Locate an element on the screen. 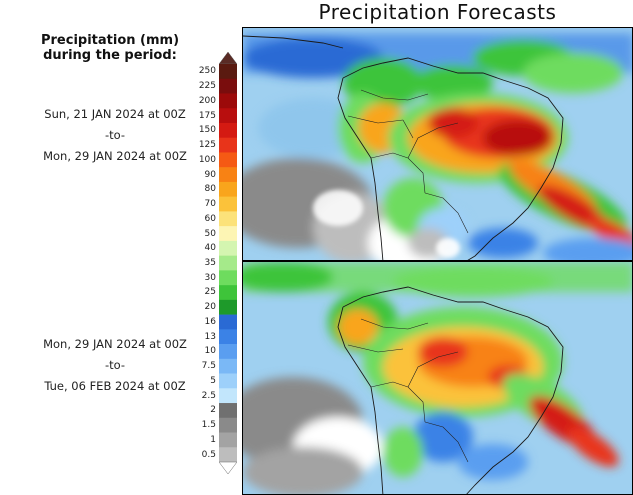 Image resolution: width=633 pixels, height=495 pixels. colorbar-tick-label: 30 is located at coordinates (210, 277).